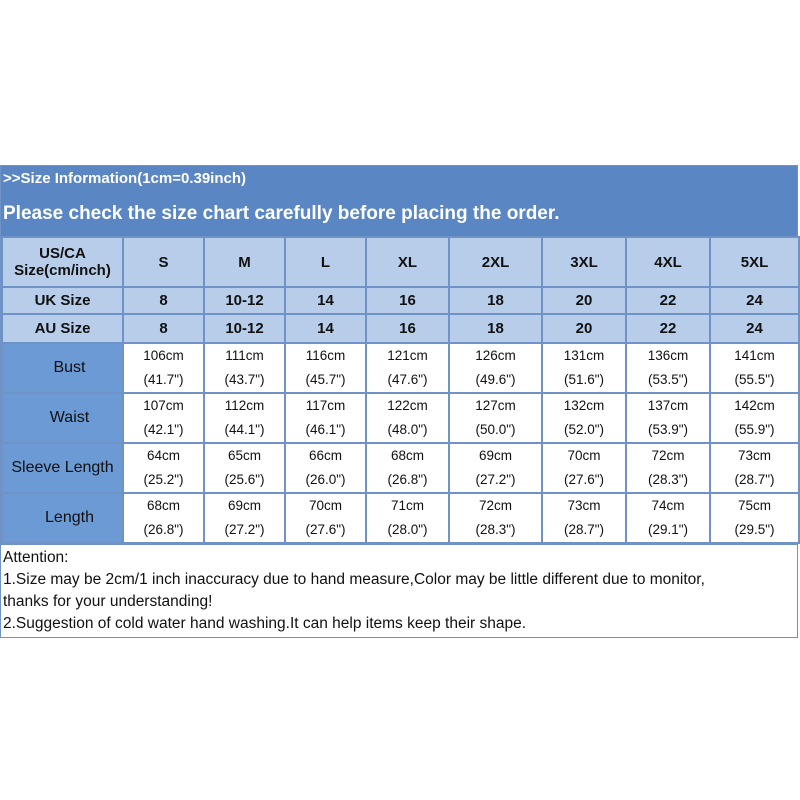  I want to click on au-size-row: AU Size 8 10-12 14 16 18 20 22 24, so click(400, 328).